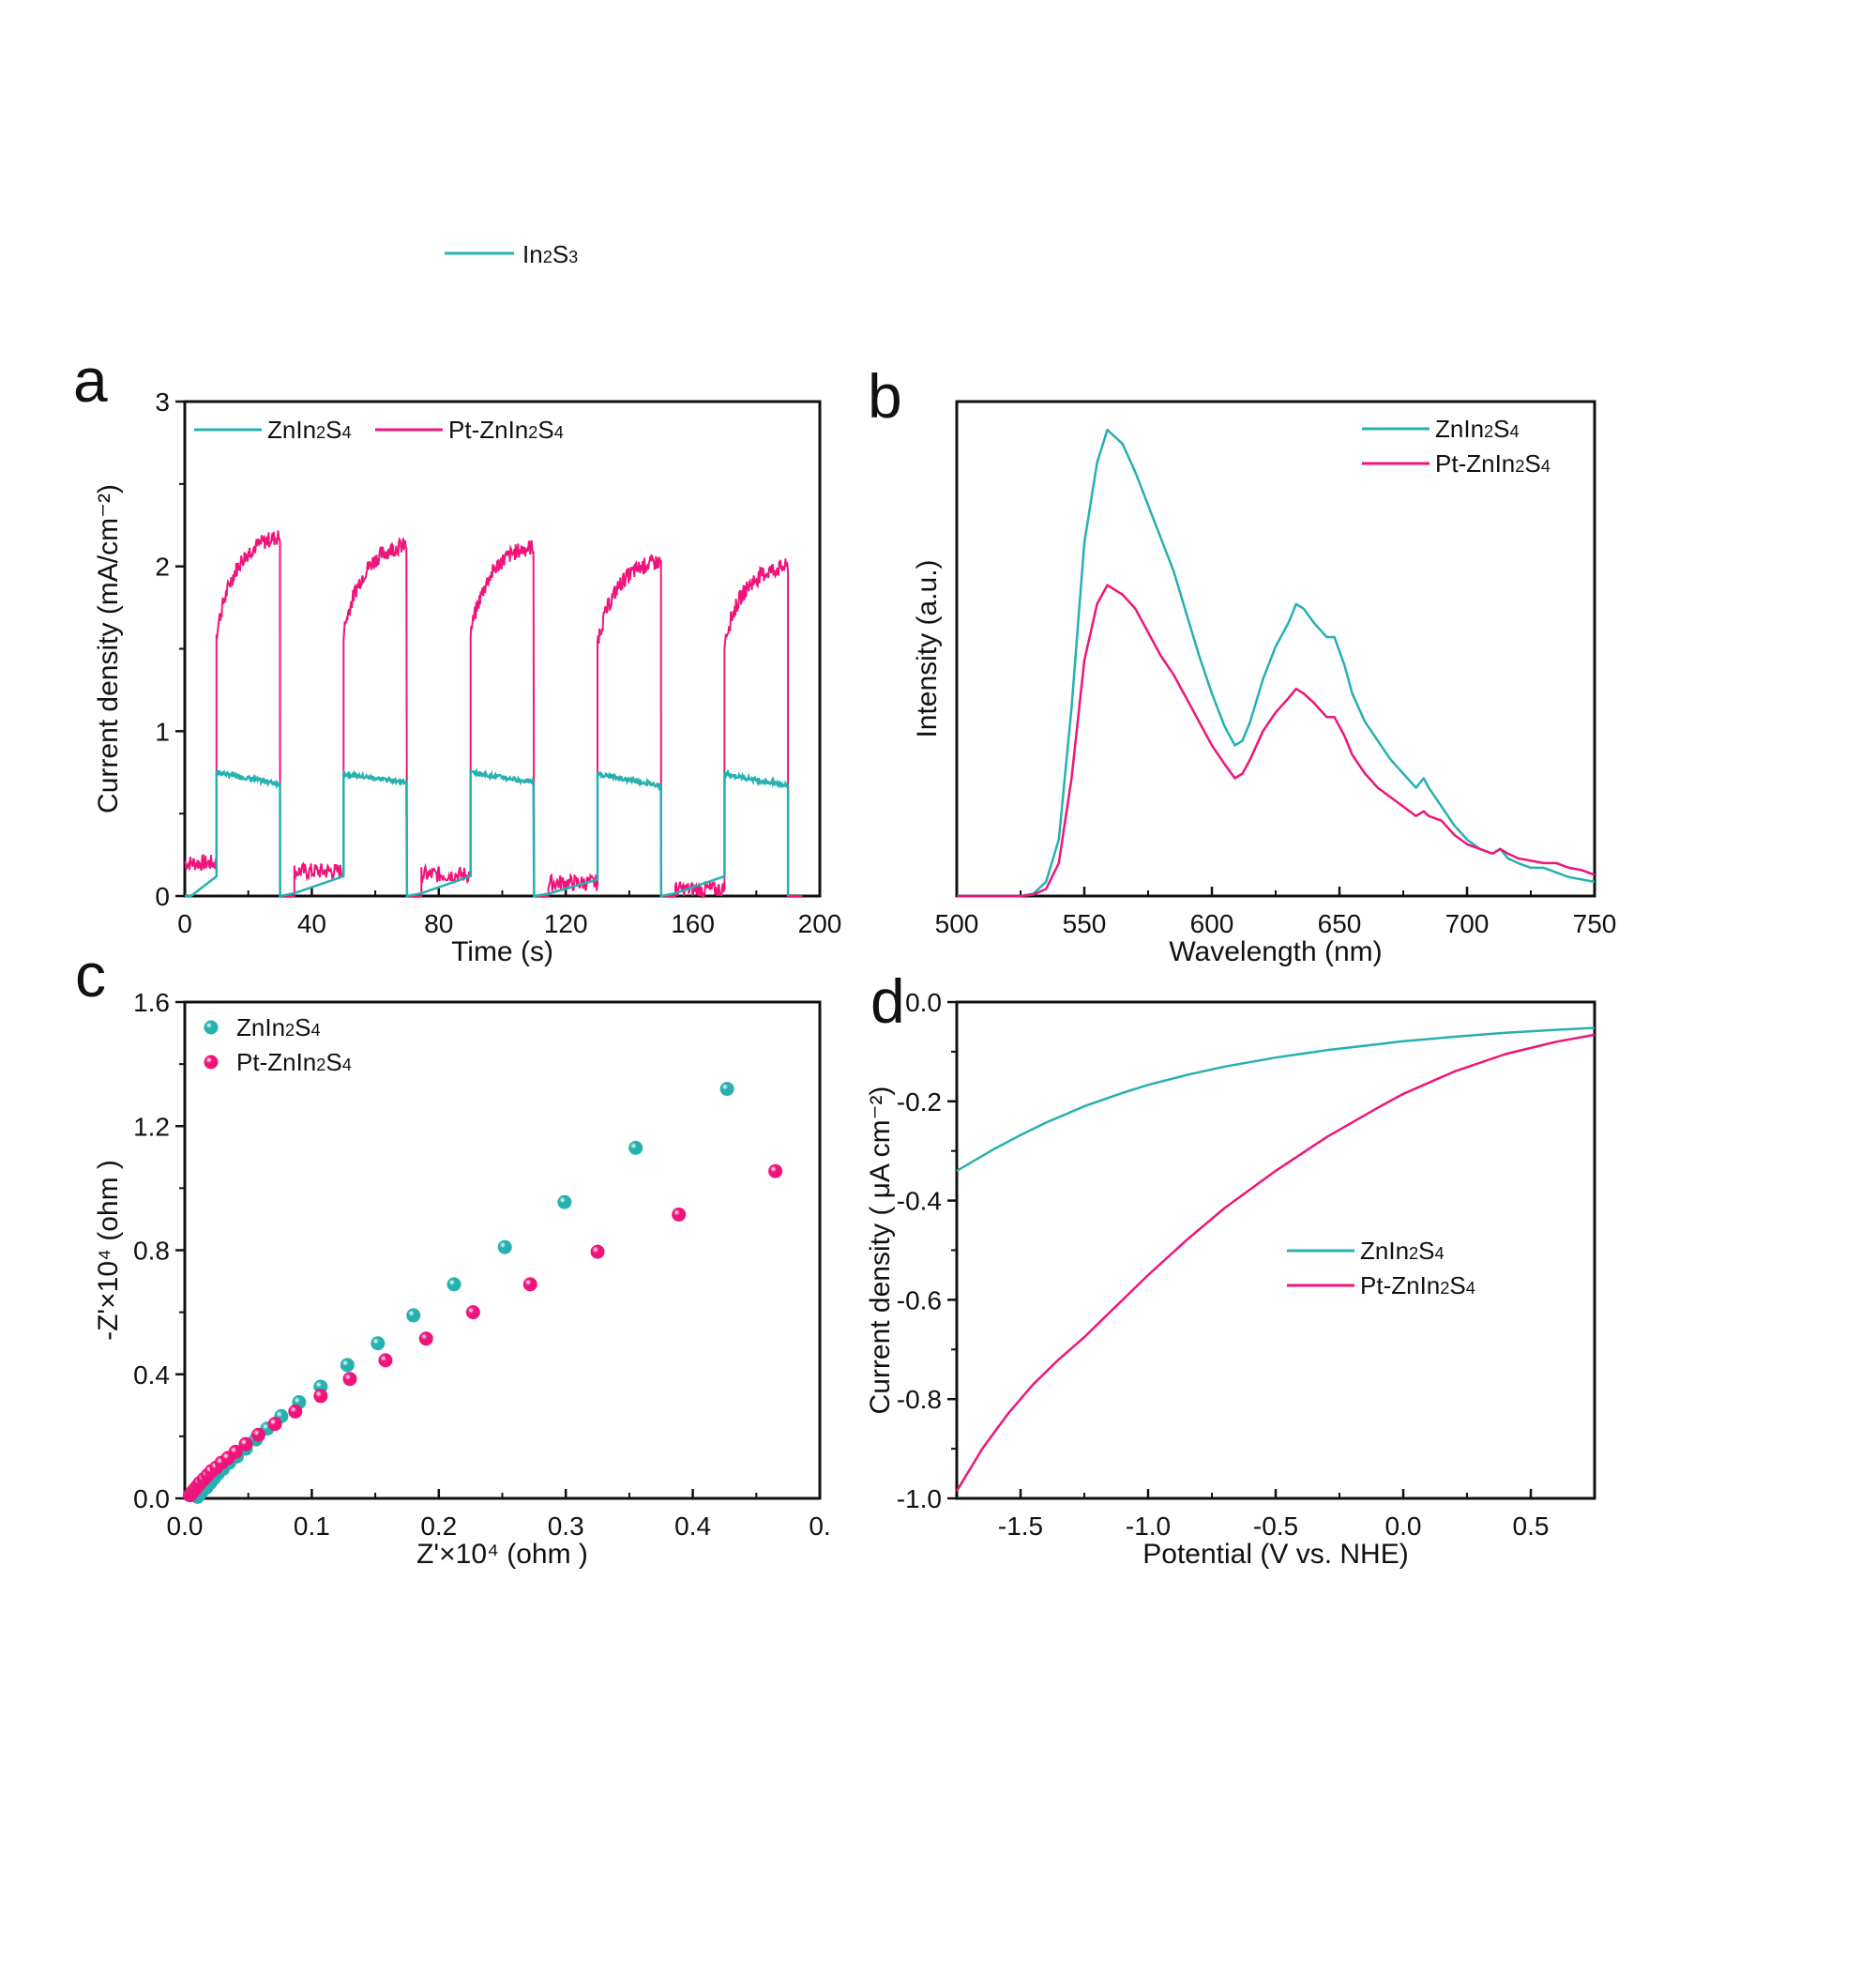 This screenshot has height=1975, width=1876. What do you see at coordinates (1275, 1554) in the screenshot?
I see `x-axis-title: Potential (V vs. NHE)` at bounding box center [1275, 1554].